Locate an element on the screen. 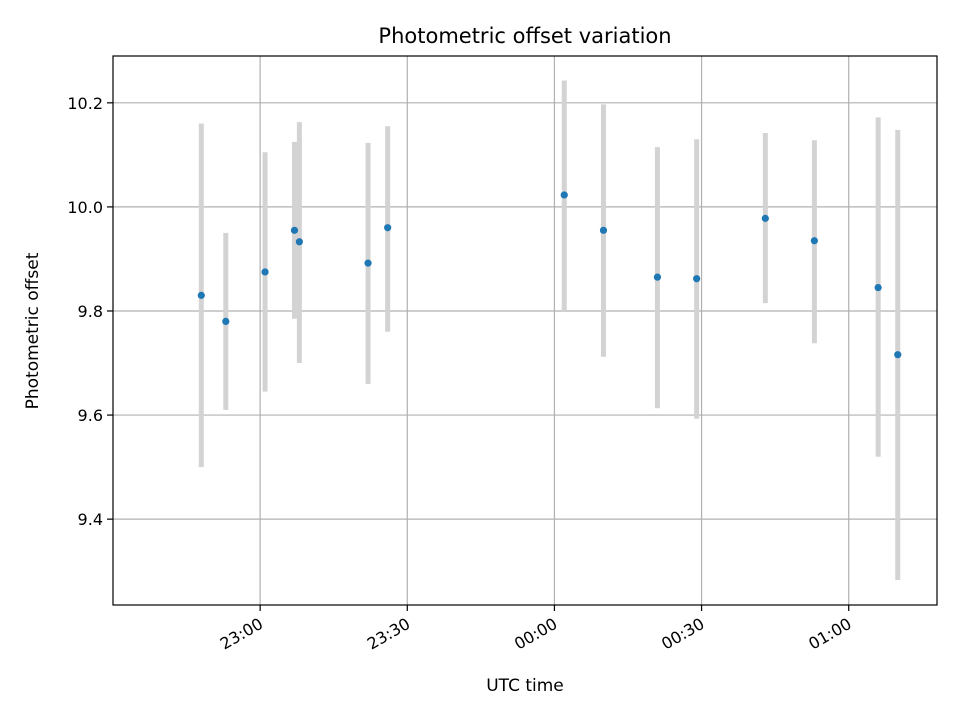 This screenshot has height=720, width=960. y-tick-label: 9.6 is located at coordinates (90, 415).